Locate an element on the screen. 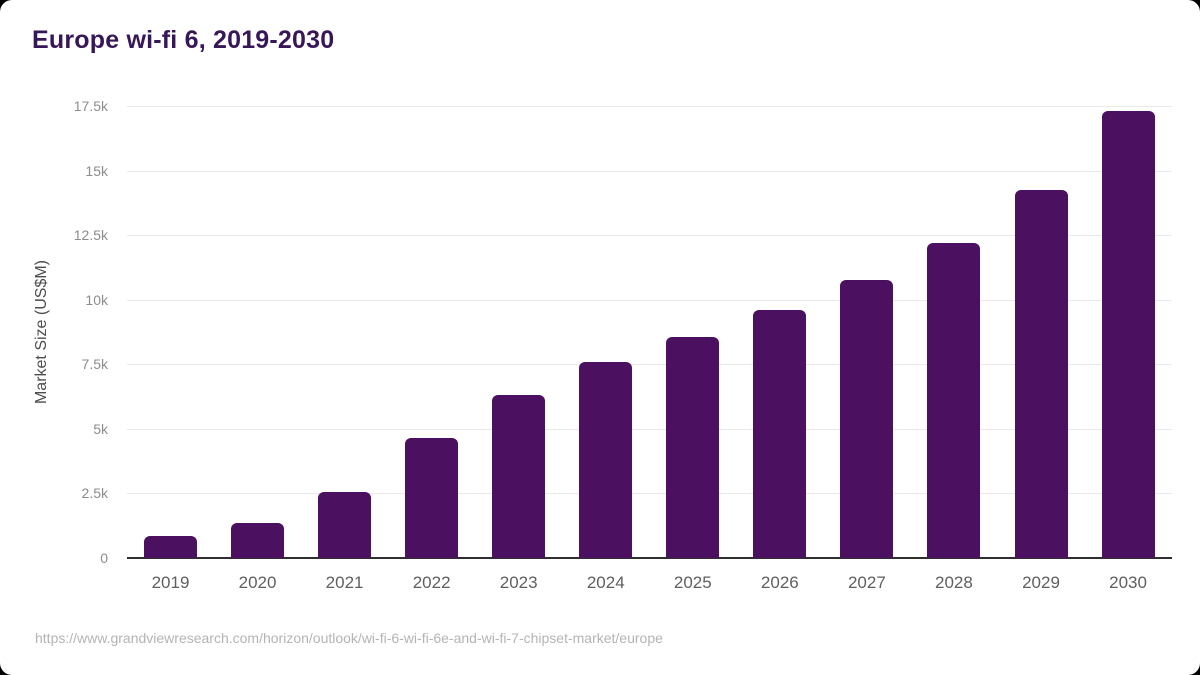 This screenshot has height=675, width=1200. bar-2025 is located at coordinates (693, 447).